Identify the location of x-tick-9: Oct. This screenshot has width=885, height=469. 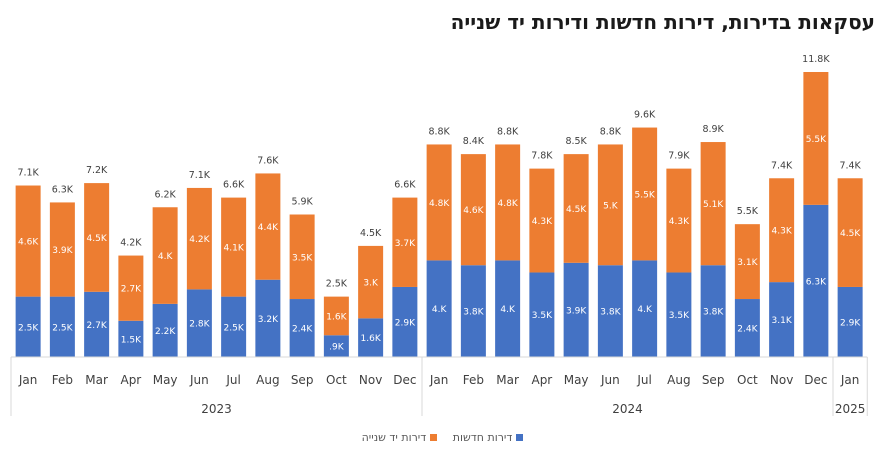
(336, 380).